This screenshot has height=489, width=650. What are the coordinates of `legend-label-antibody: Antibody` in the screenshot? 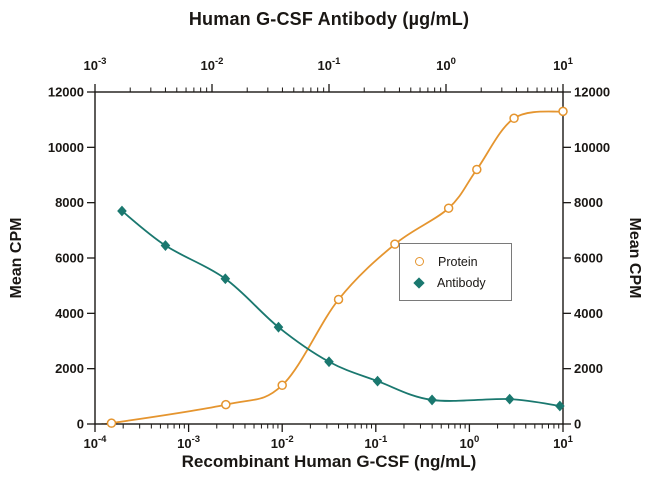 It's located at (461, 282).